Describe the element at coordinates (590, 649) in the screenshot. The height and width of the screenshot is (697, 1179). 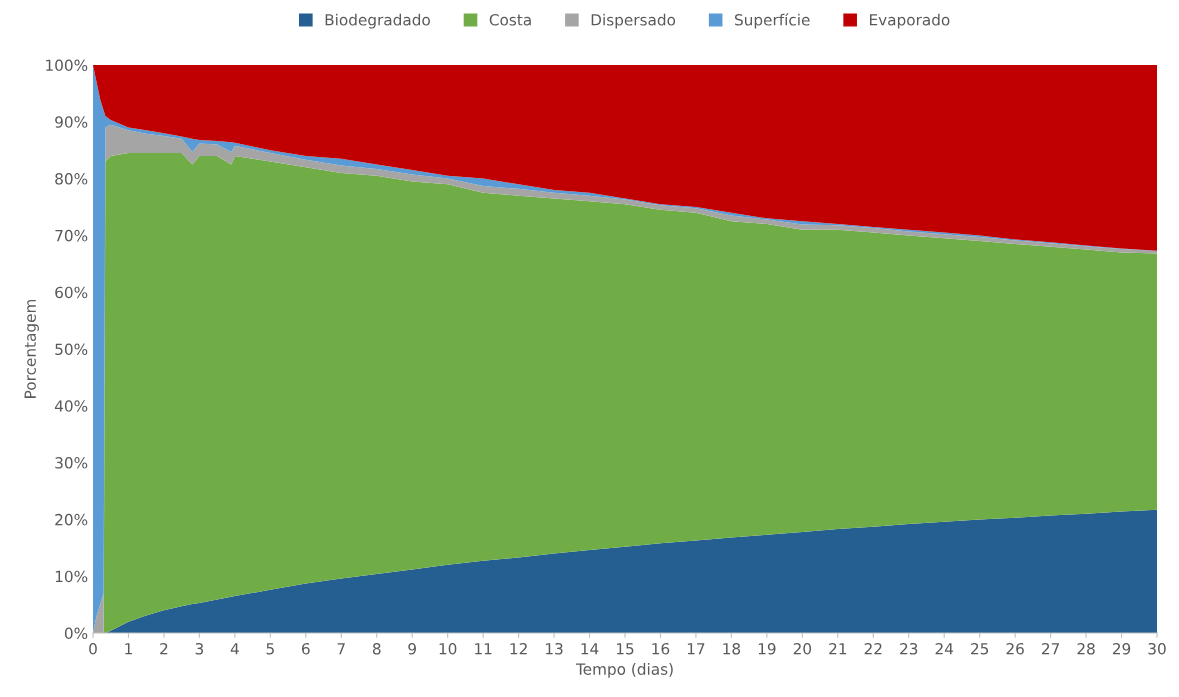
I see `x-tick-label: 14` at that location.